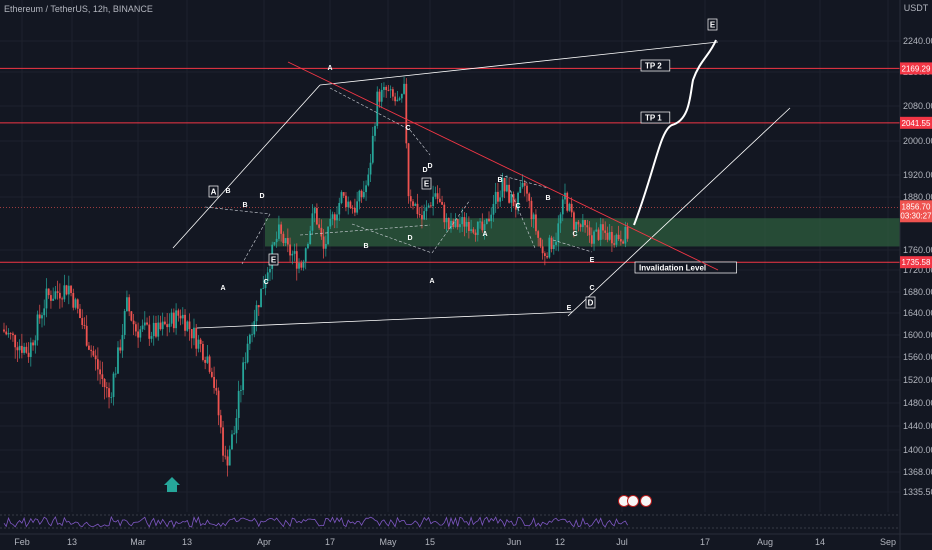 This screenshot has width=932, height=550. I want to click on price-tick-label: 1560.00, so click(917, 357).